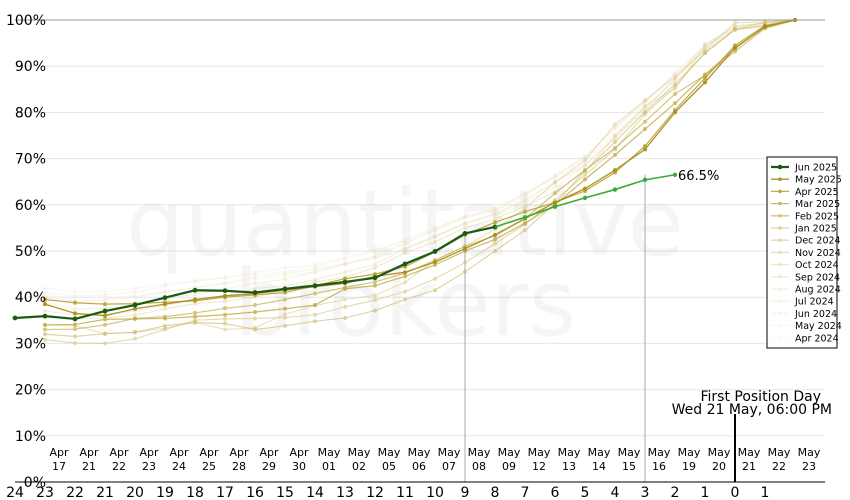  Describe the element at coordinates (149, 452) in the screenshot. I see `x-date-month: Apr` at that location.